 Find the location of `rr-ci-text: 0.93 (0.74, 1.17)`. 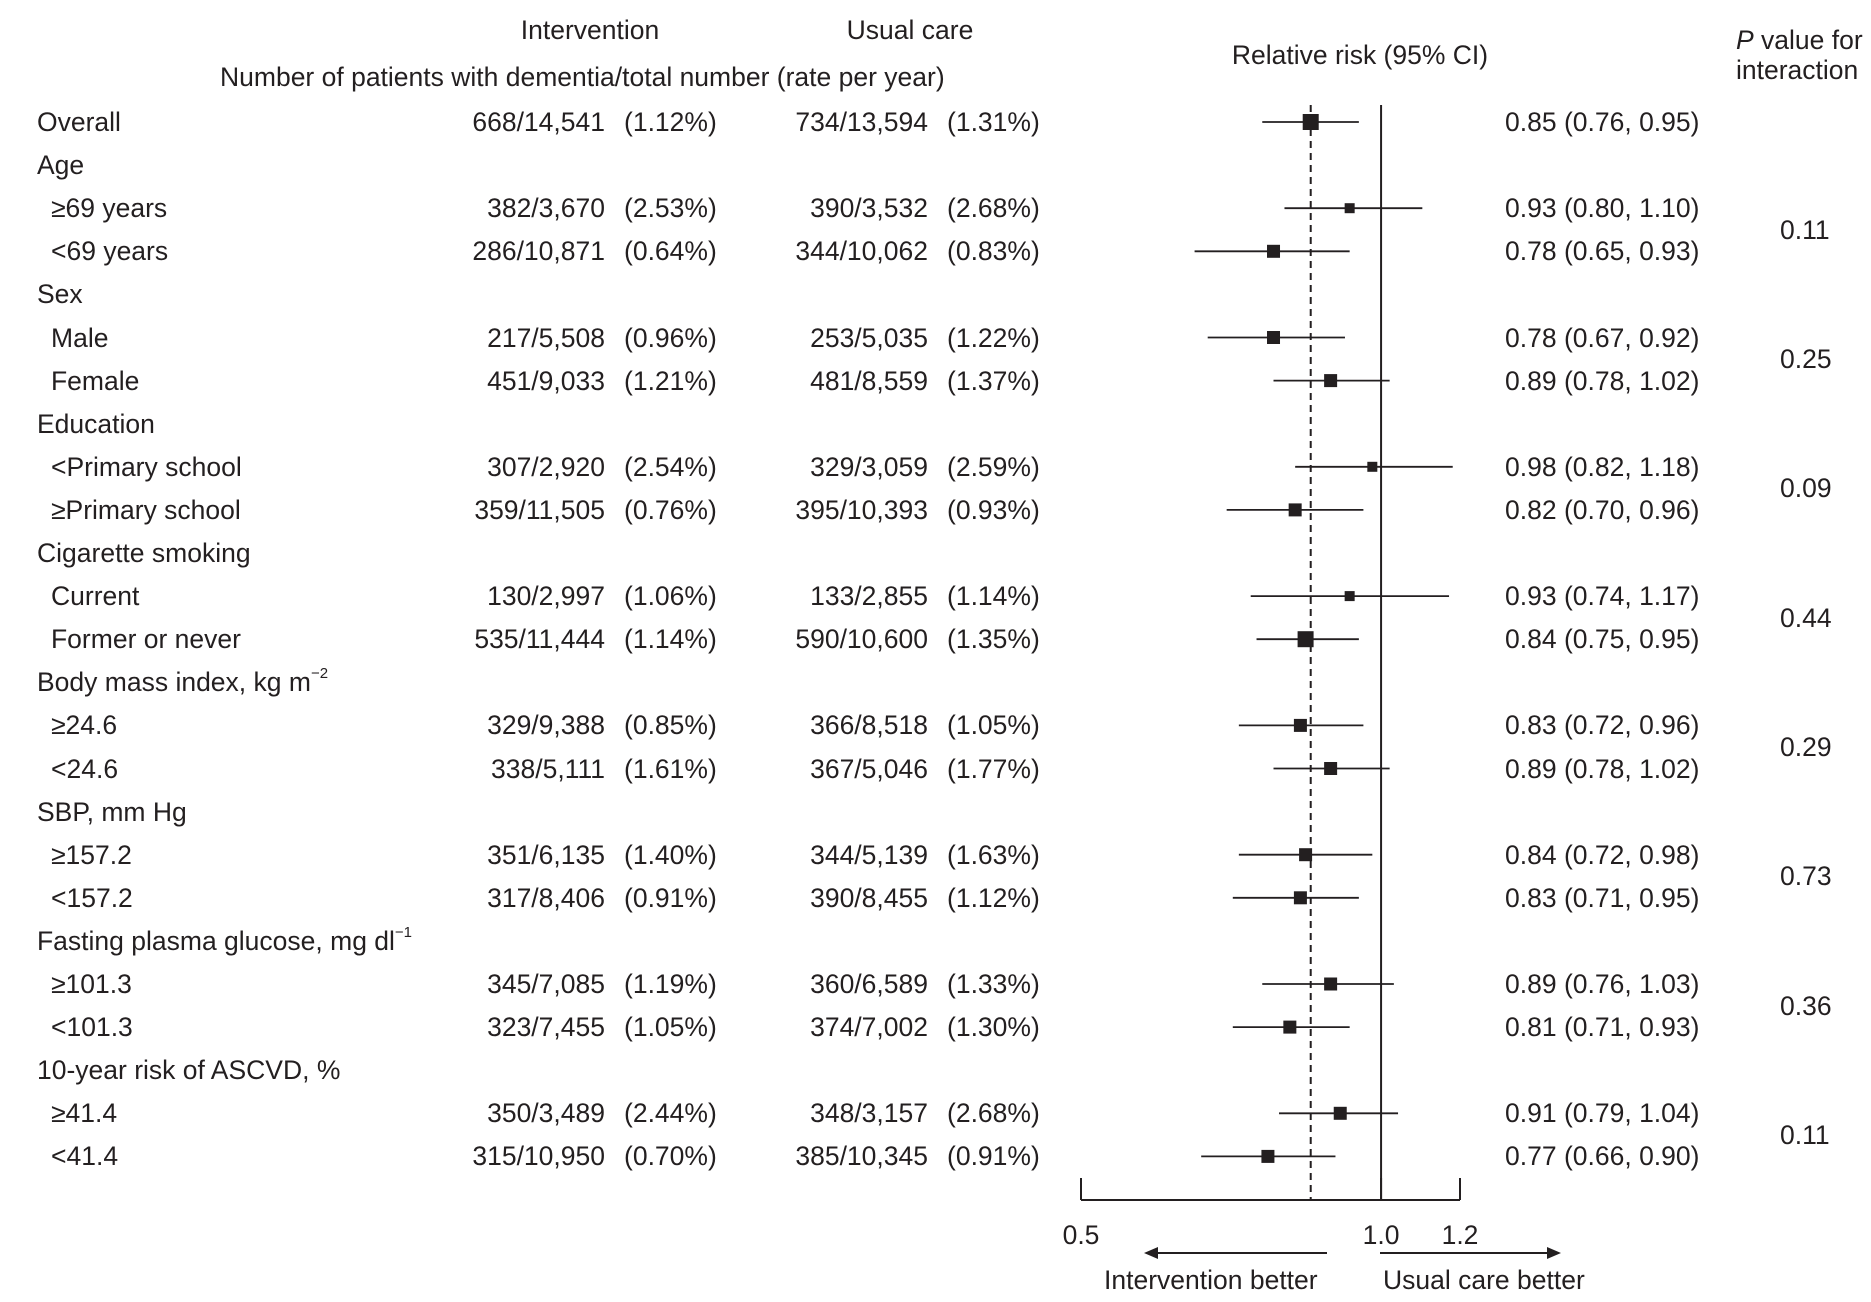

rr-ci-text: 0.93 (0.74, 1.17) is located at coordinates (1602, 596).